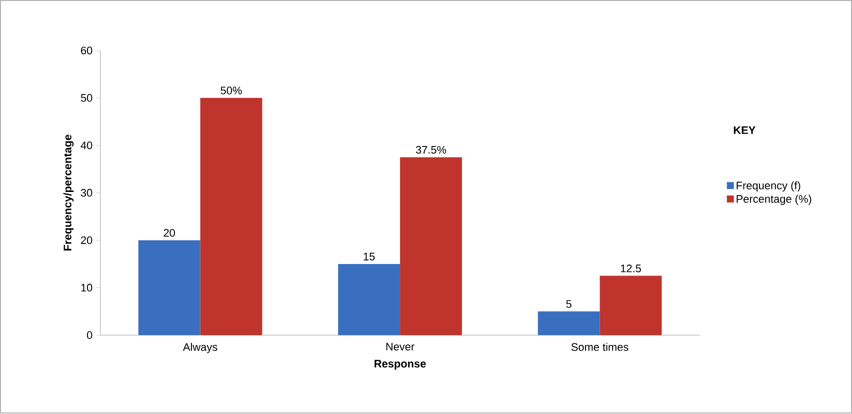 The image size is (852, 414). What do you see at coordinates (169, 233) in the screenshot?
I see `data-label: 20` at bounding box center [169, 233].